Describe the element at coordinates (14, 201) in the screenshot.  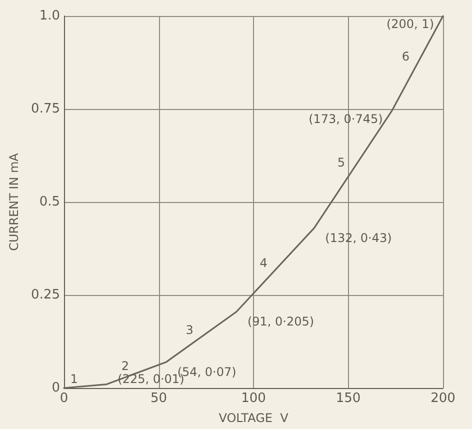
I see `y-axis-title: CURRENT IN mA` at that location.